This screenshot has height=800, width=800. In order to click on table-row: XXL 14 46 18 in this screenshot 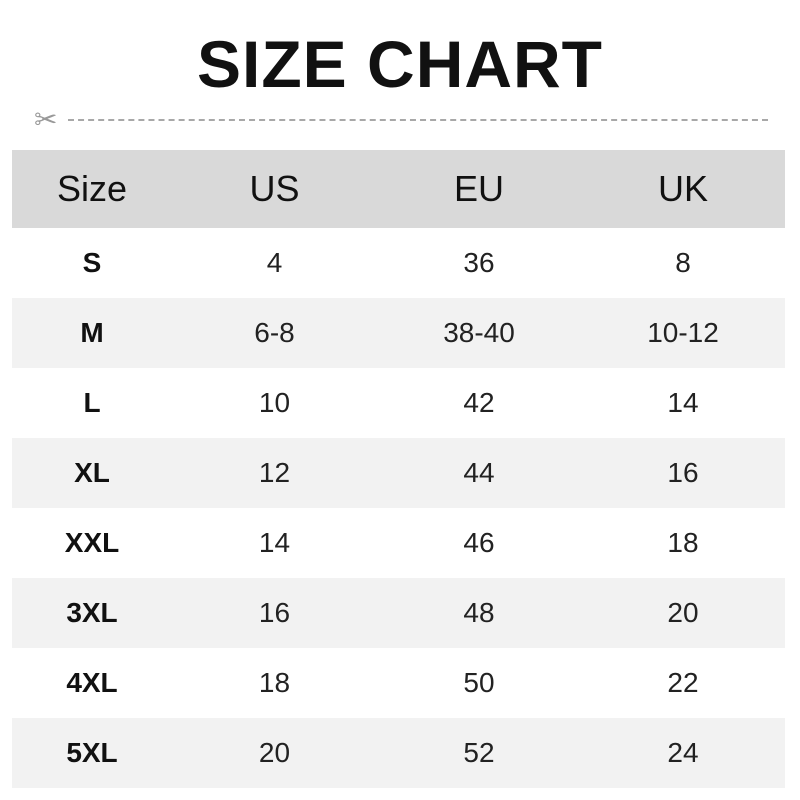, I will do `click(398, 543)`.